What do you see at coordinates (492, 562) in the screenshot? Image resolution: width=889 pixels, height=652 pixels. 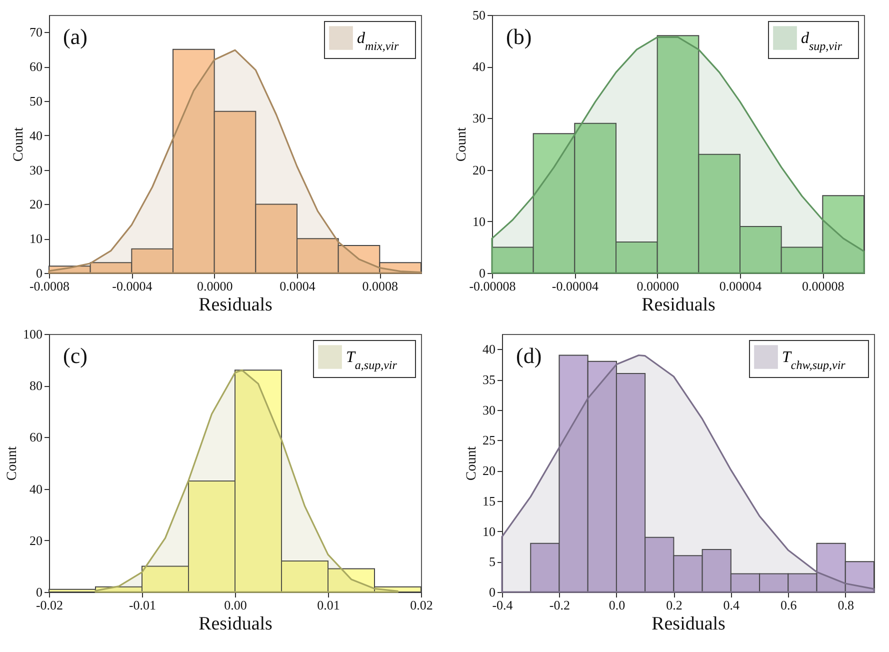 I see `y-tick-label: 5` at bounding box center [492, 562].